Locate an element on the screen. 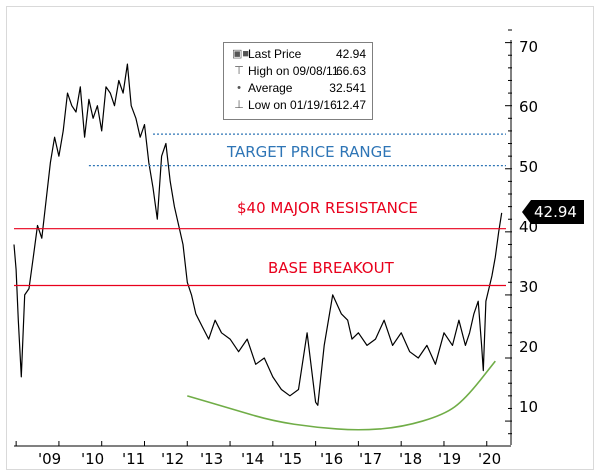  y-tick-label: 50 is located at coordinates (529, 167).